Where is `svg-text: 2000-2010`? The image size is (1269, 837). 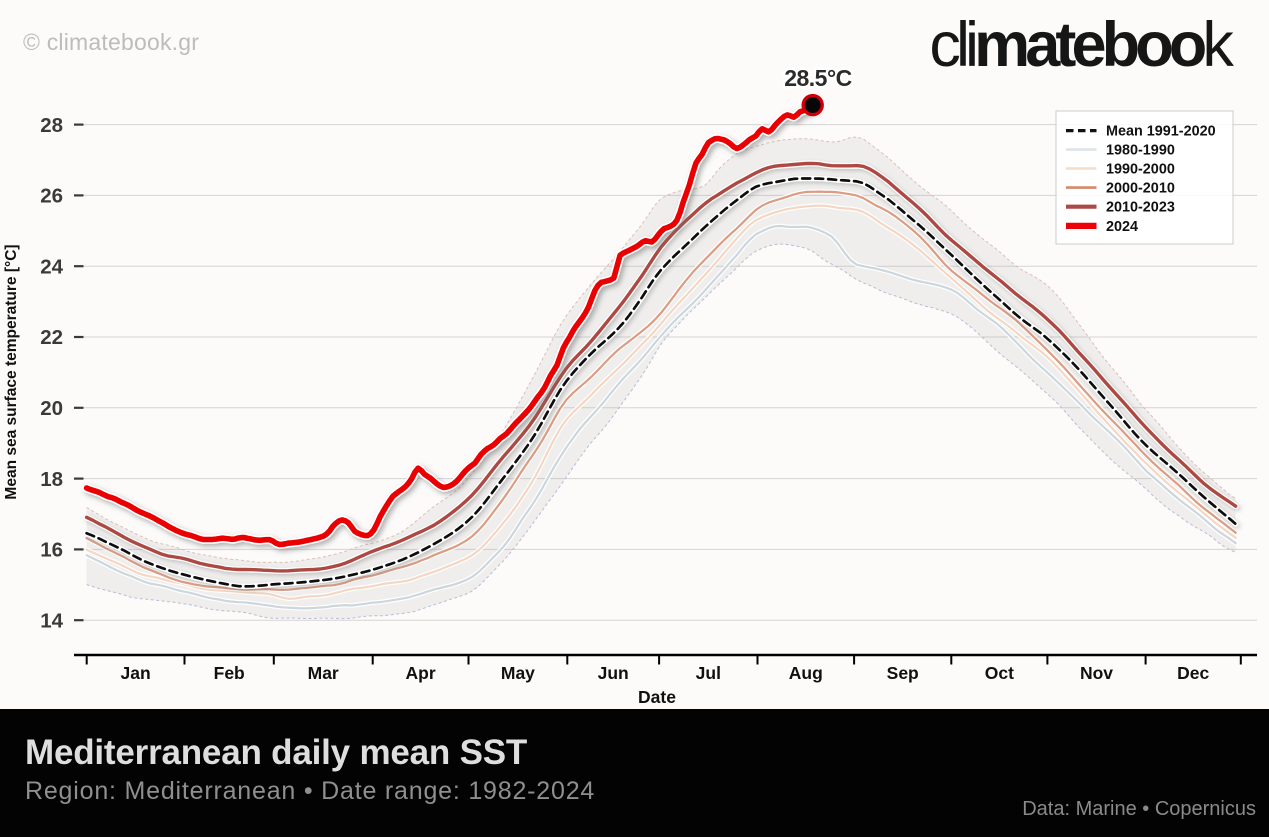 svg-text: 2000-2010 is located at coordinates (1140, 189).